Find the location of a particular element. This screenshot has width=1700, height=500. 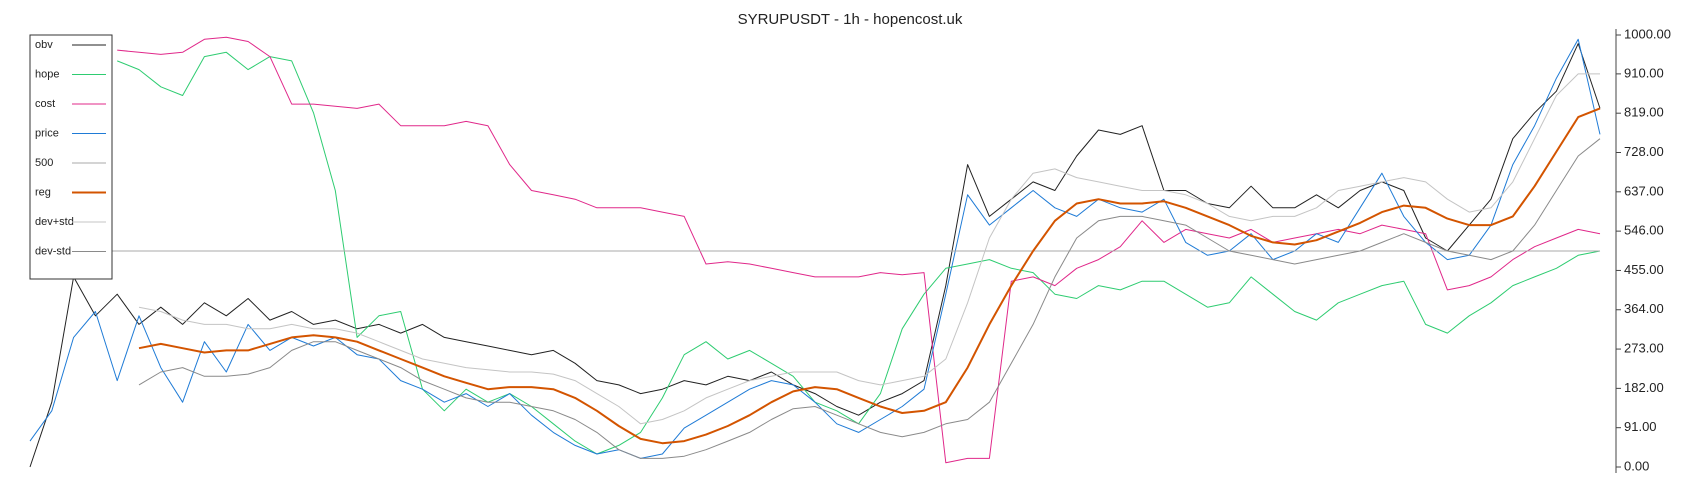

legend-label: dev-std is located at coordinates (53, 251).